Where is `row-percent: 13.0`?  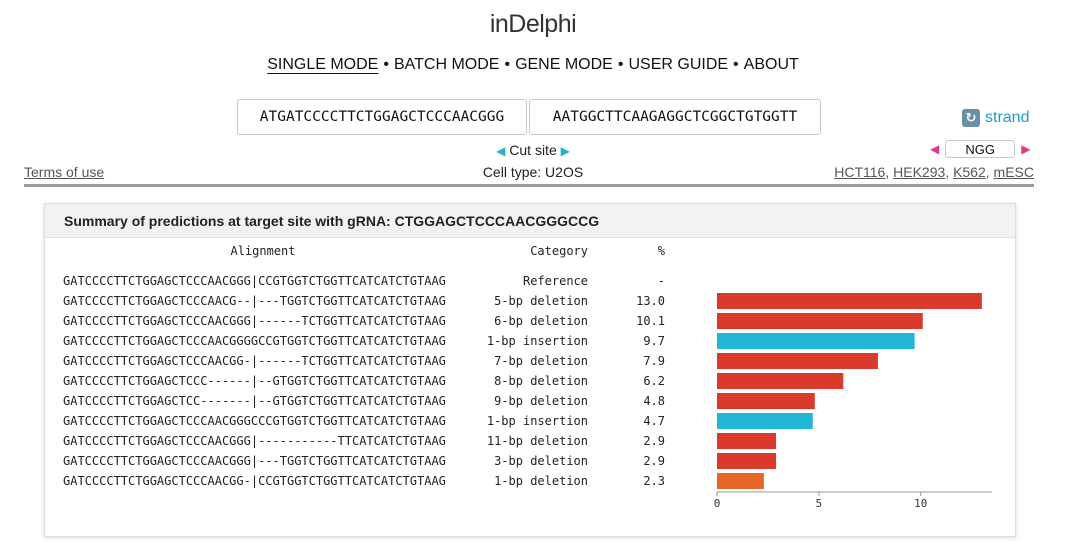 row-percent: 13.0 is located at coordinates (650, 301).